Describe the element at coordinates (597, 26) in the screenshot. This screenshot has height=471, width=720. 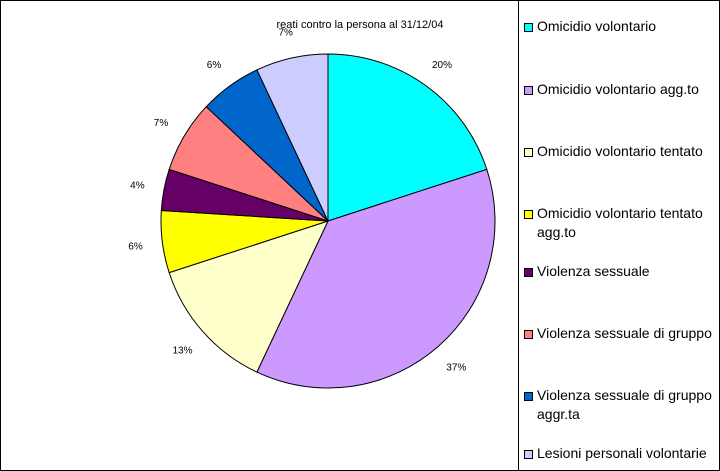
I see `legend-label: Omicidio volontario` at that location.